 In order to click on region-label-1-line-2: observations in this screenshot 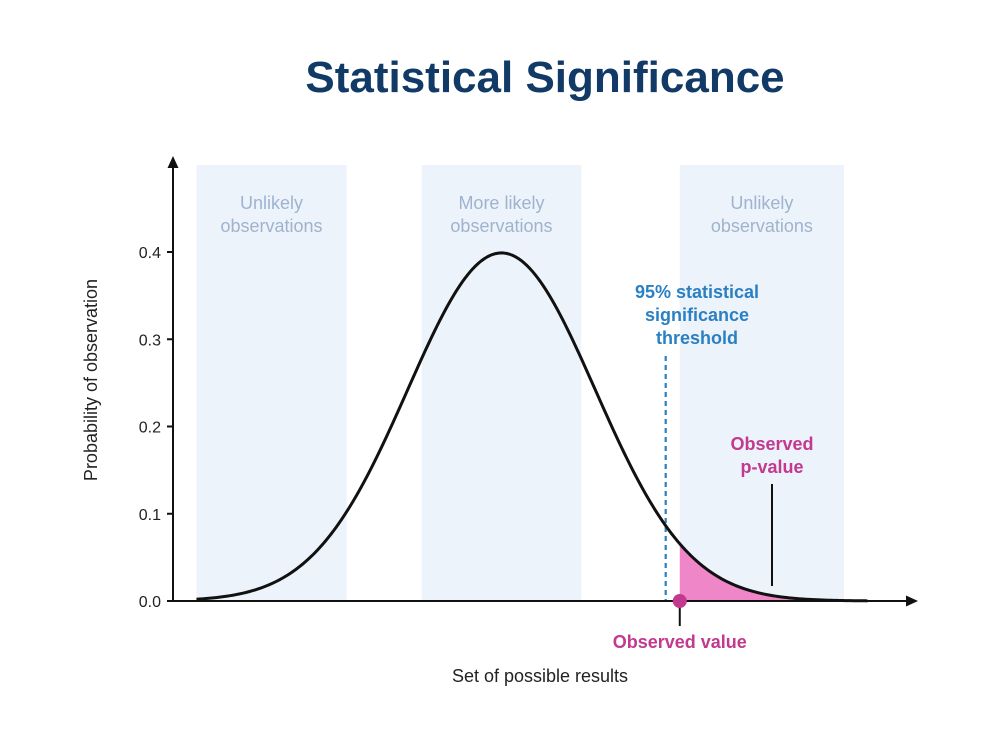, I will do `click(272, 226)`.